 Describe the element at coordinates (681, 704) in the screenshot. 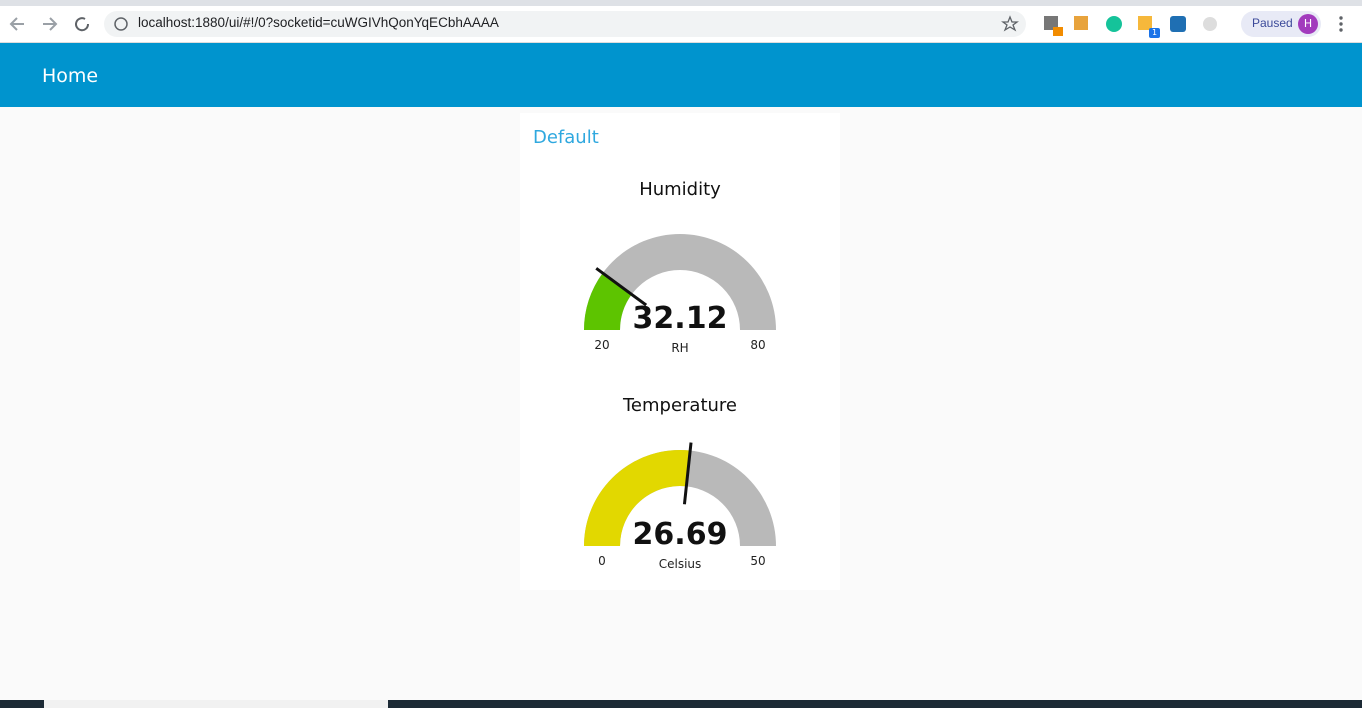

I see `taskbar` at that location.